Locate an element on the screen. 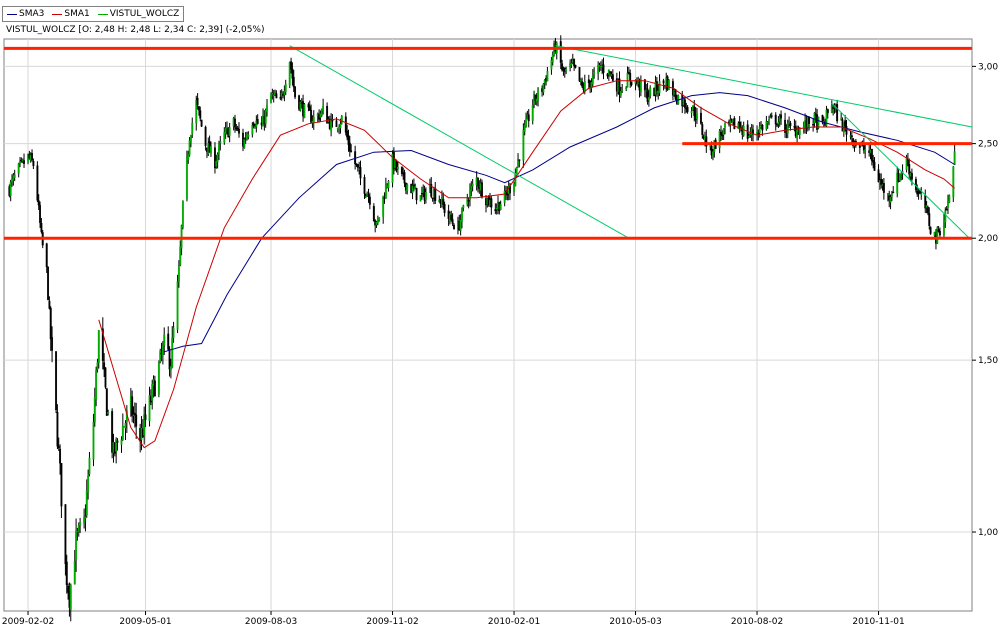 This screenshot has width=1007, height=629. x-tick-label: 2009-05-01 is located at coordinates (145, 622).